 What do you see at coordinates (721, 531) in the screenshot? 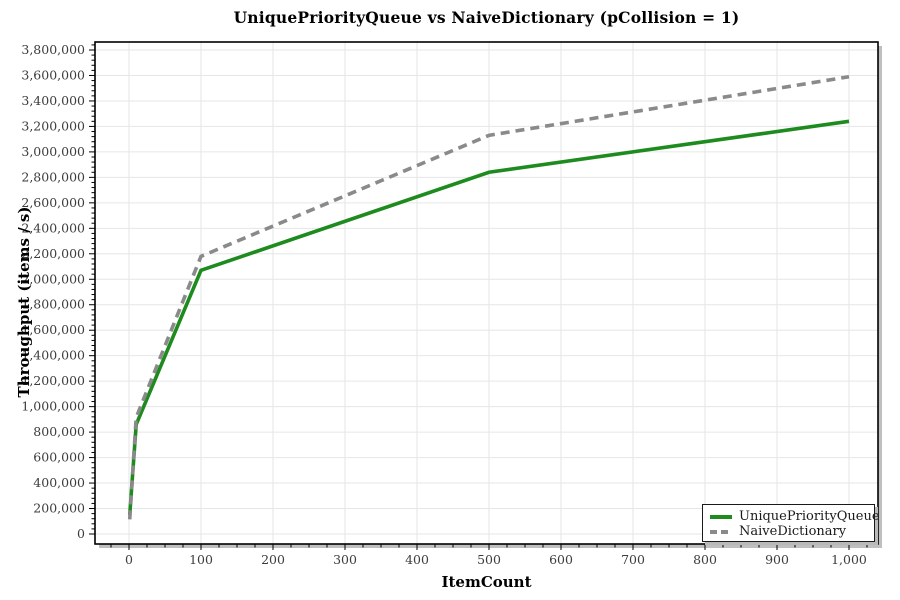
I see `legend-dashed-line-swatch` at bounding box center [721, 531].